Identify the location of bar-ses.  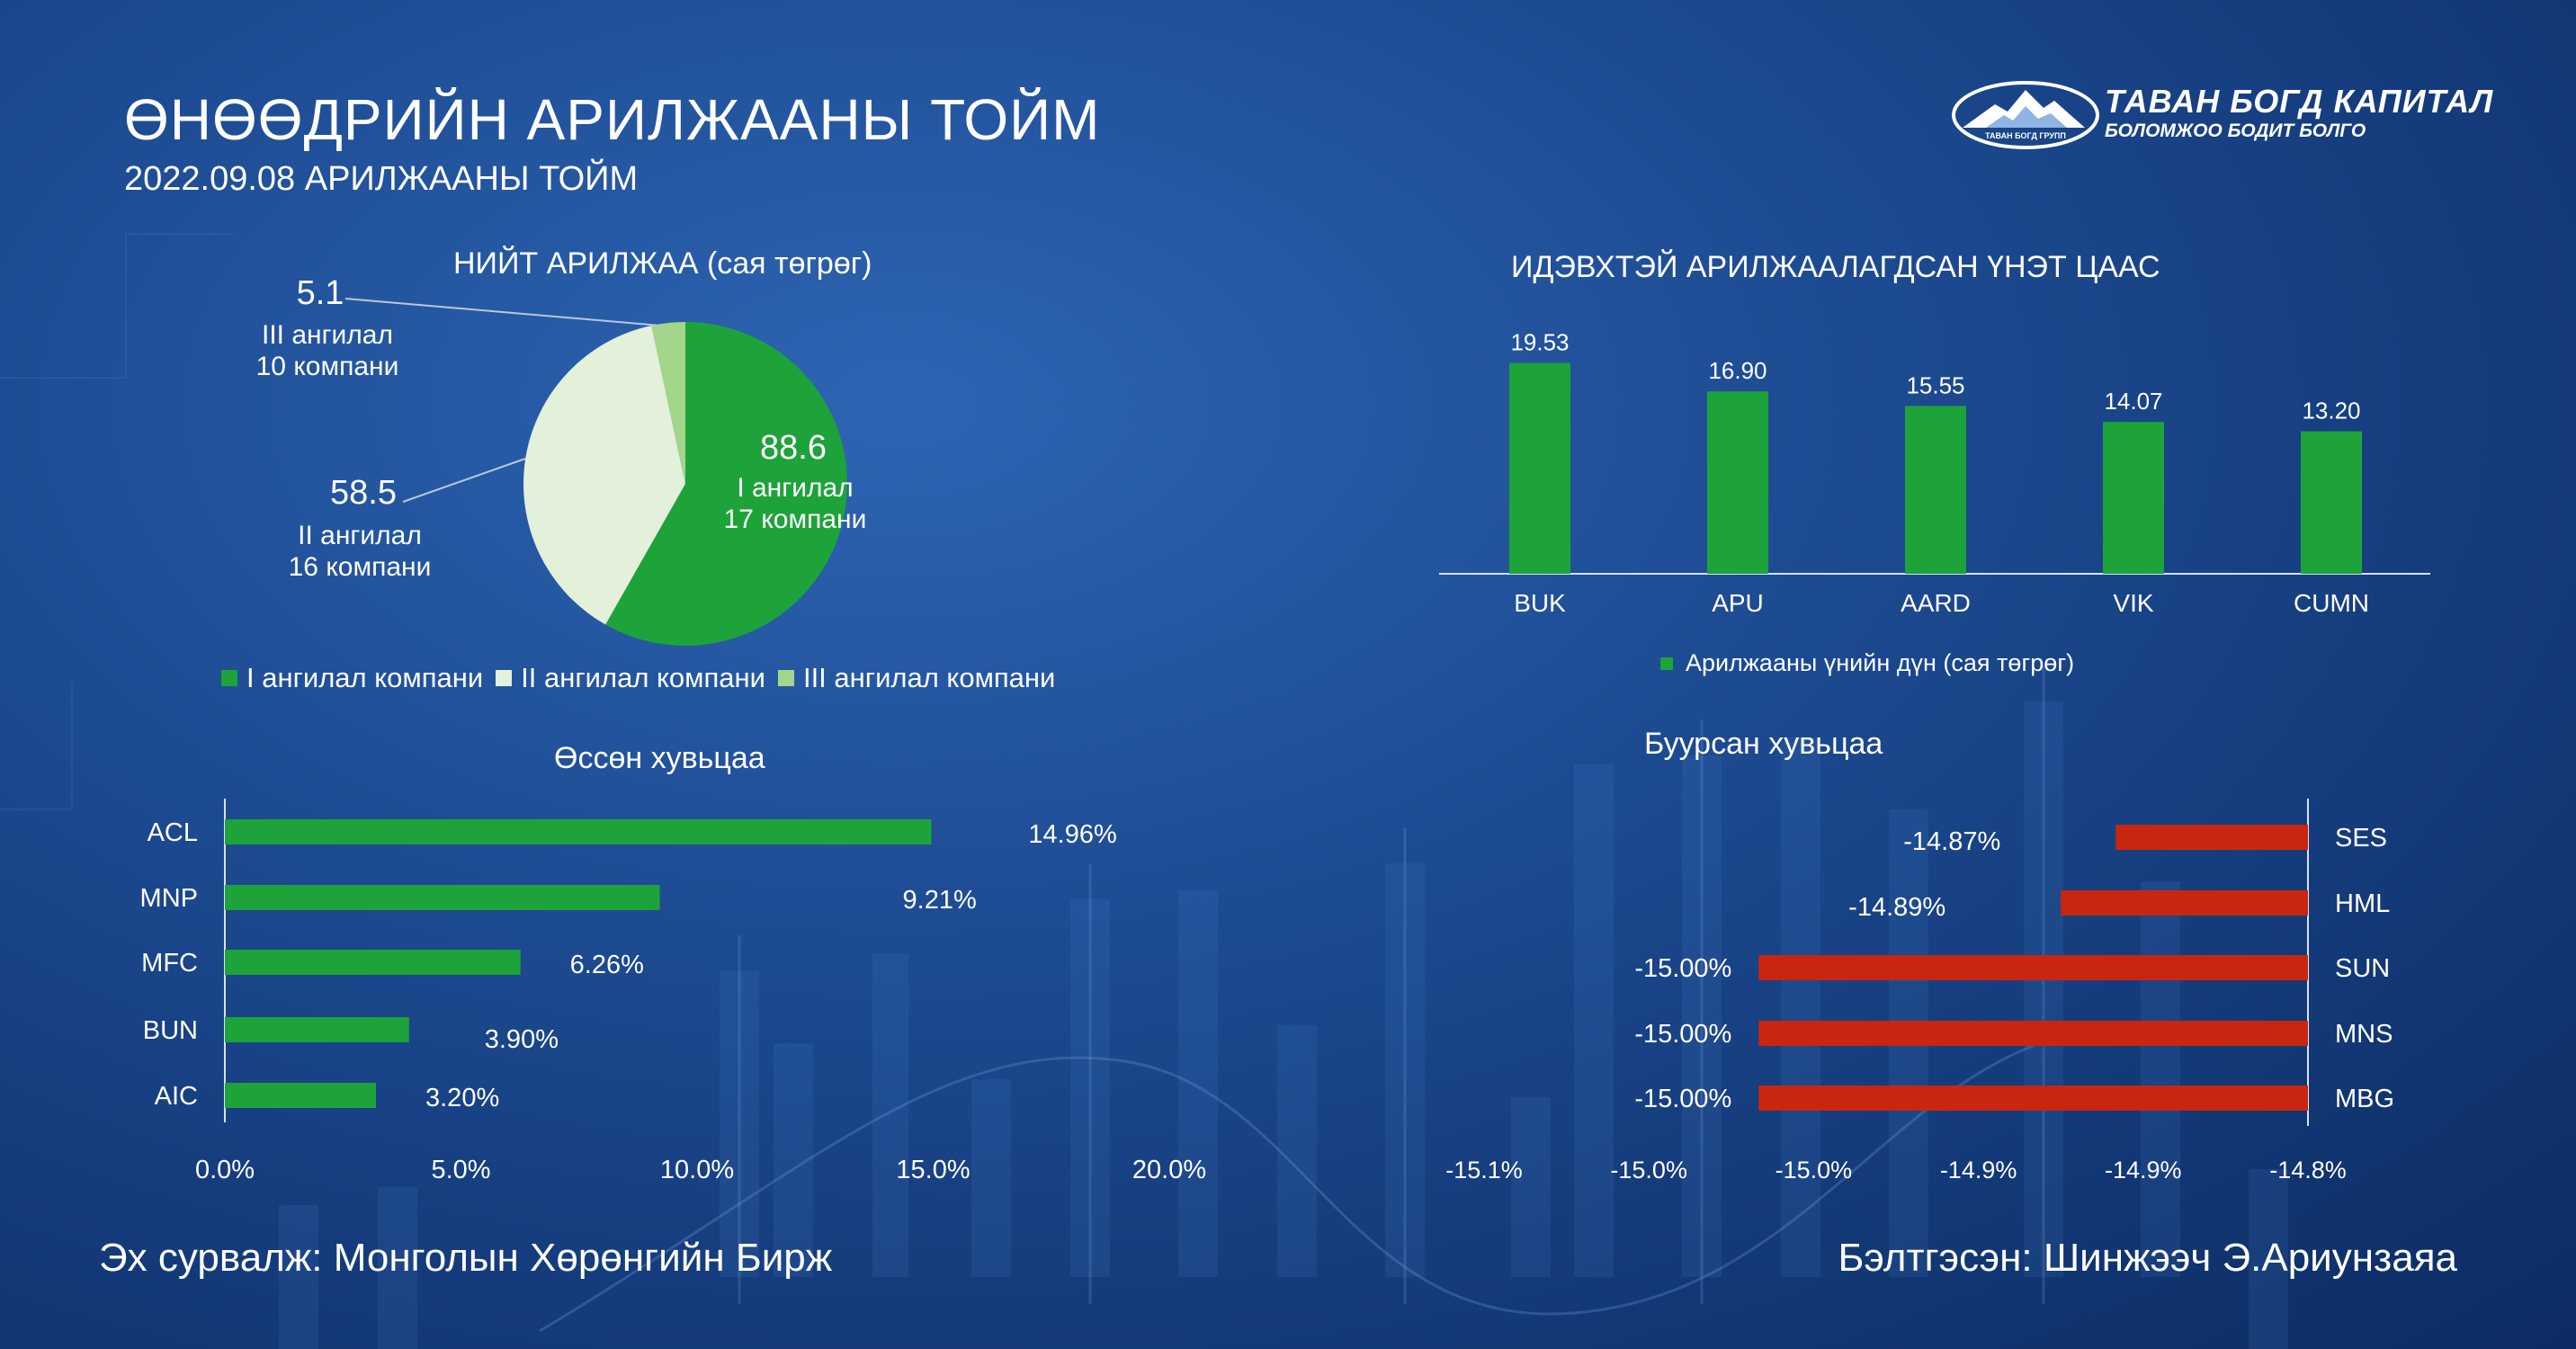
(2211, 837).